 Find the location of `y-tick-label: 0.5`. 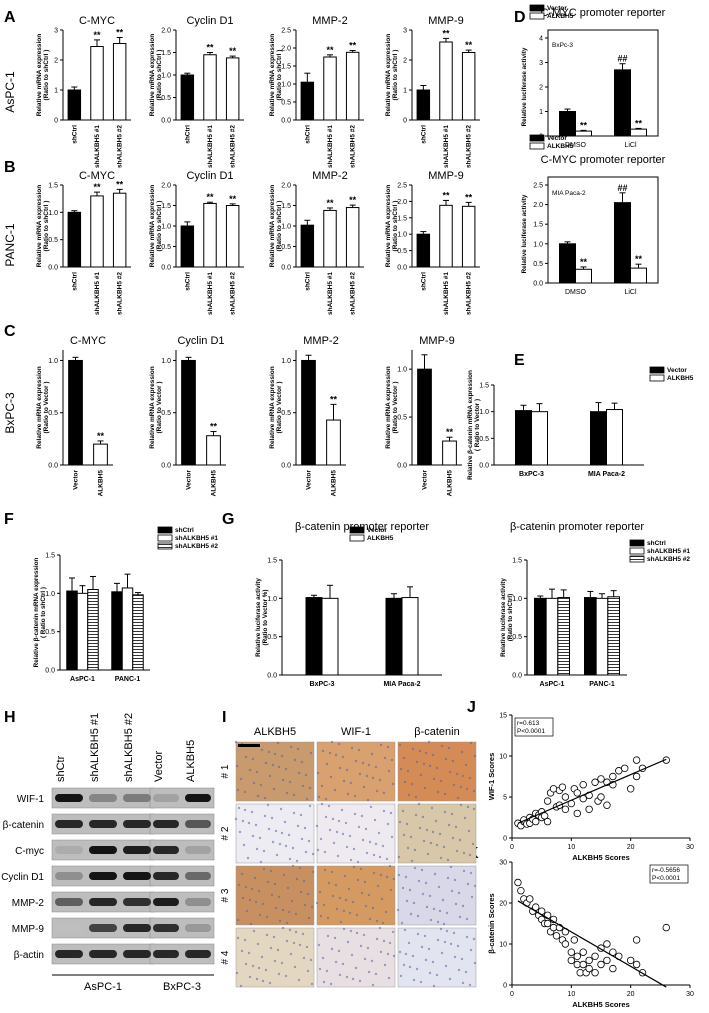

y-tick-label: 0.5 is located at coordinates (166, 413).